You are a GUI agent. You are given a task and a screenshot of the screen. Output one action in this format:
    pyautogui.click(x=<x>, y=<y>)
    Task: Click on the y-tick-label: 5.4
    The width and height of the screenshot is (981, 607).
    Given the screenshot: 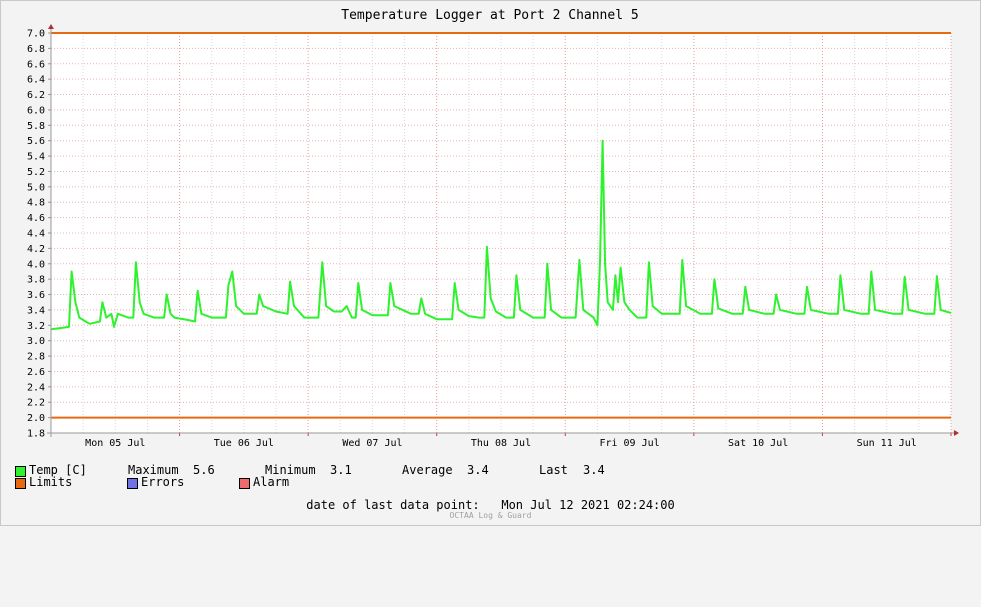 What is the action you would take?
    pyautogui.click(x=36, y=157)
    